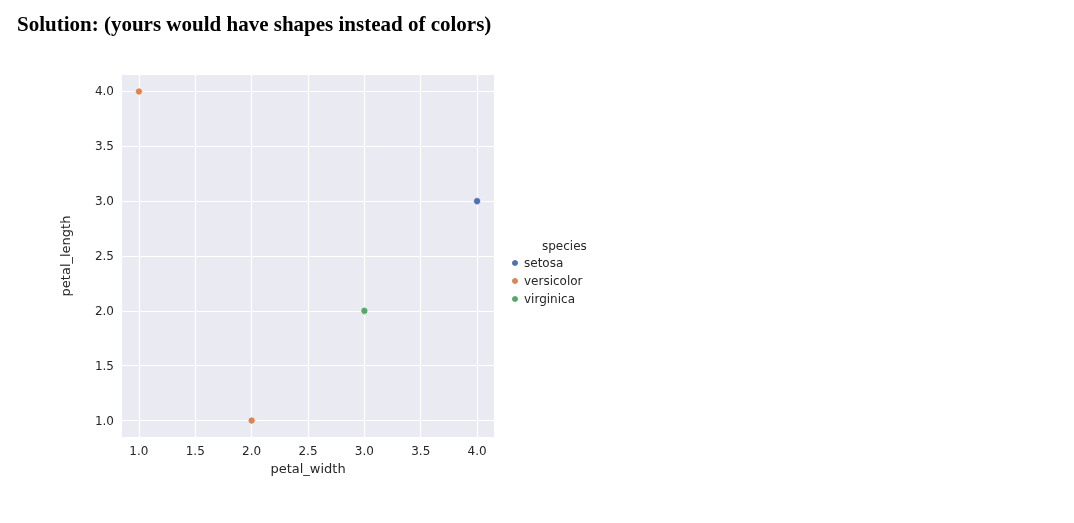 Image resolution: width=1074 pixels, height=523 pixels. Describe the element at coordinates (195, 451) in the screenshot. I see `x-tick-label: 1.5` at that location.